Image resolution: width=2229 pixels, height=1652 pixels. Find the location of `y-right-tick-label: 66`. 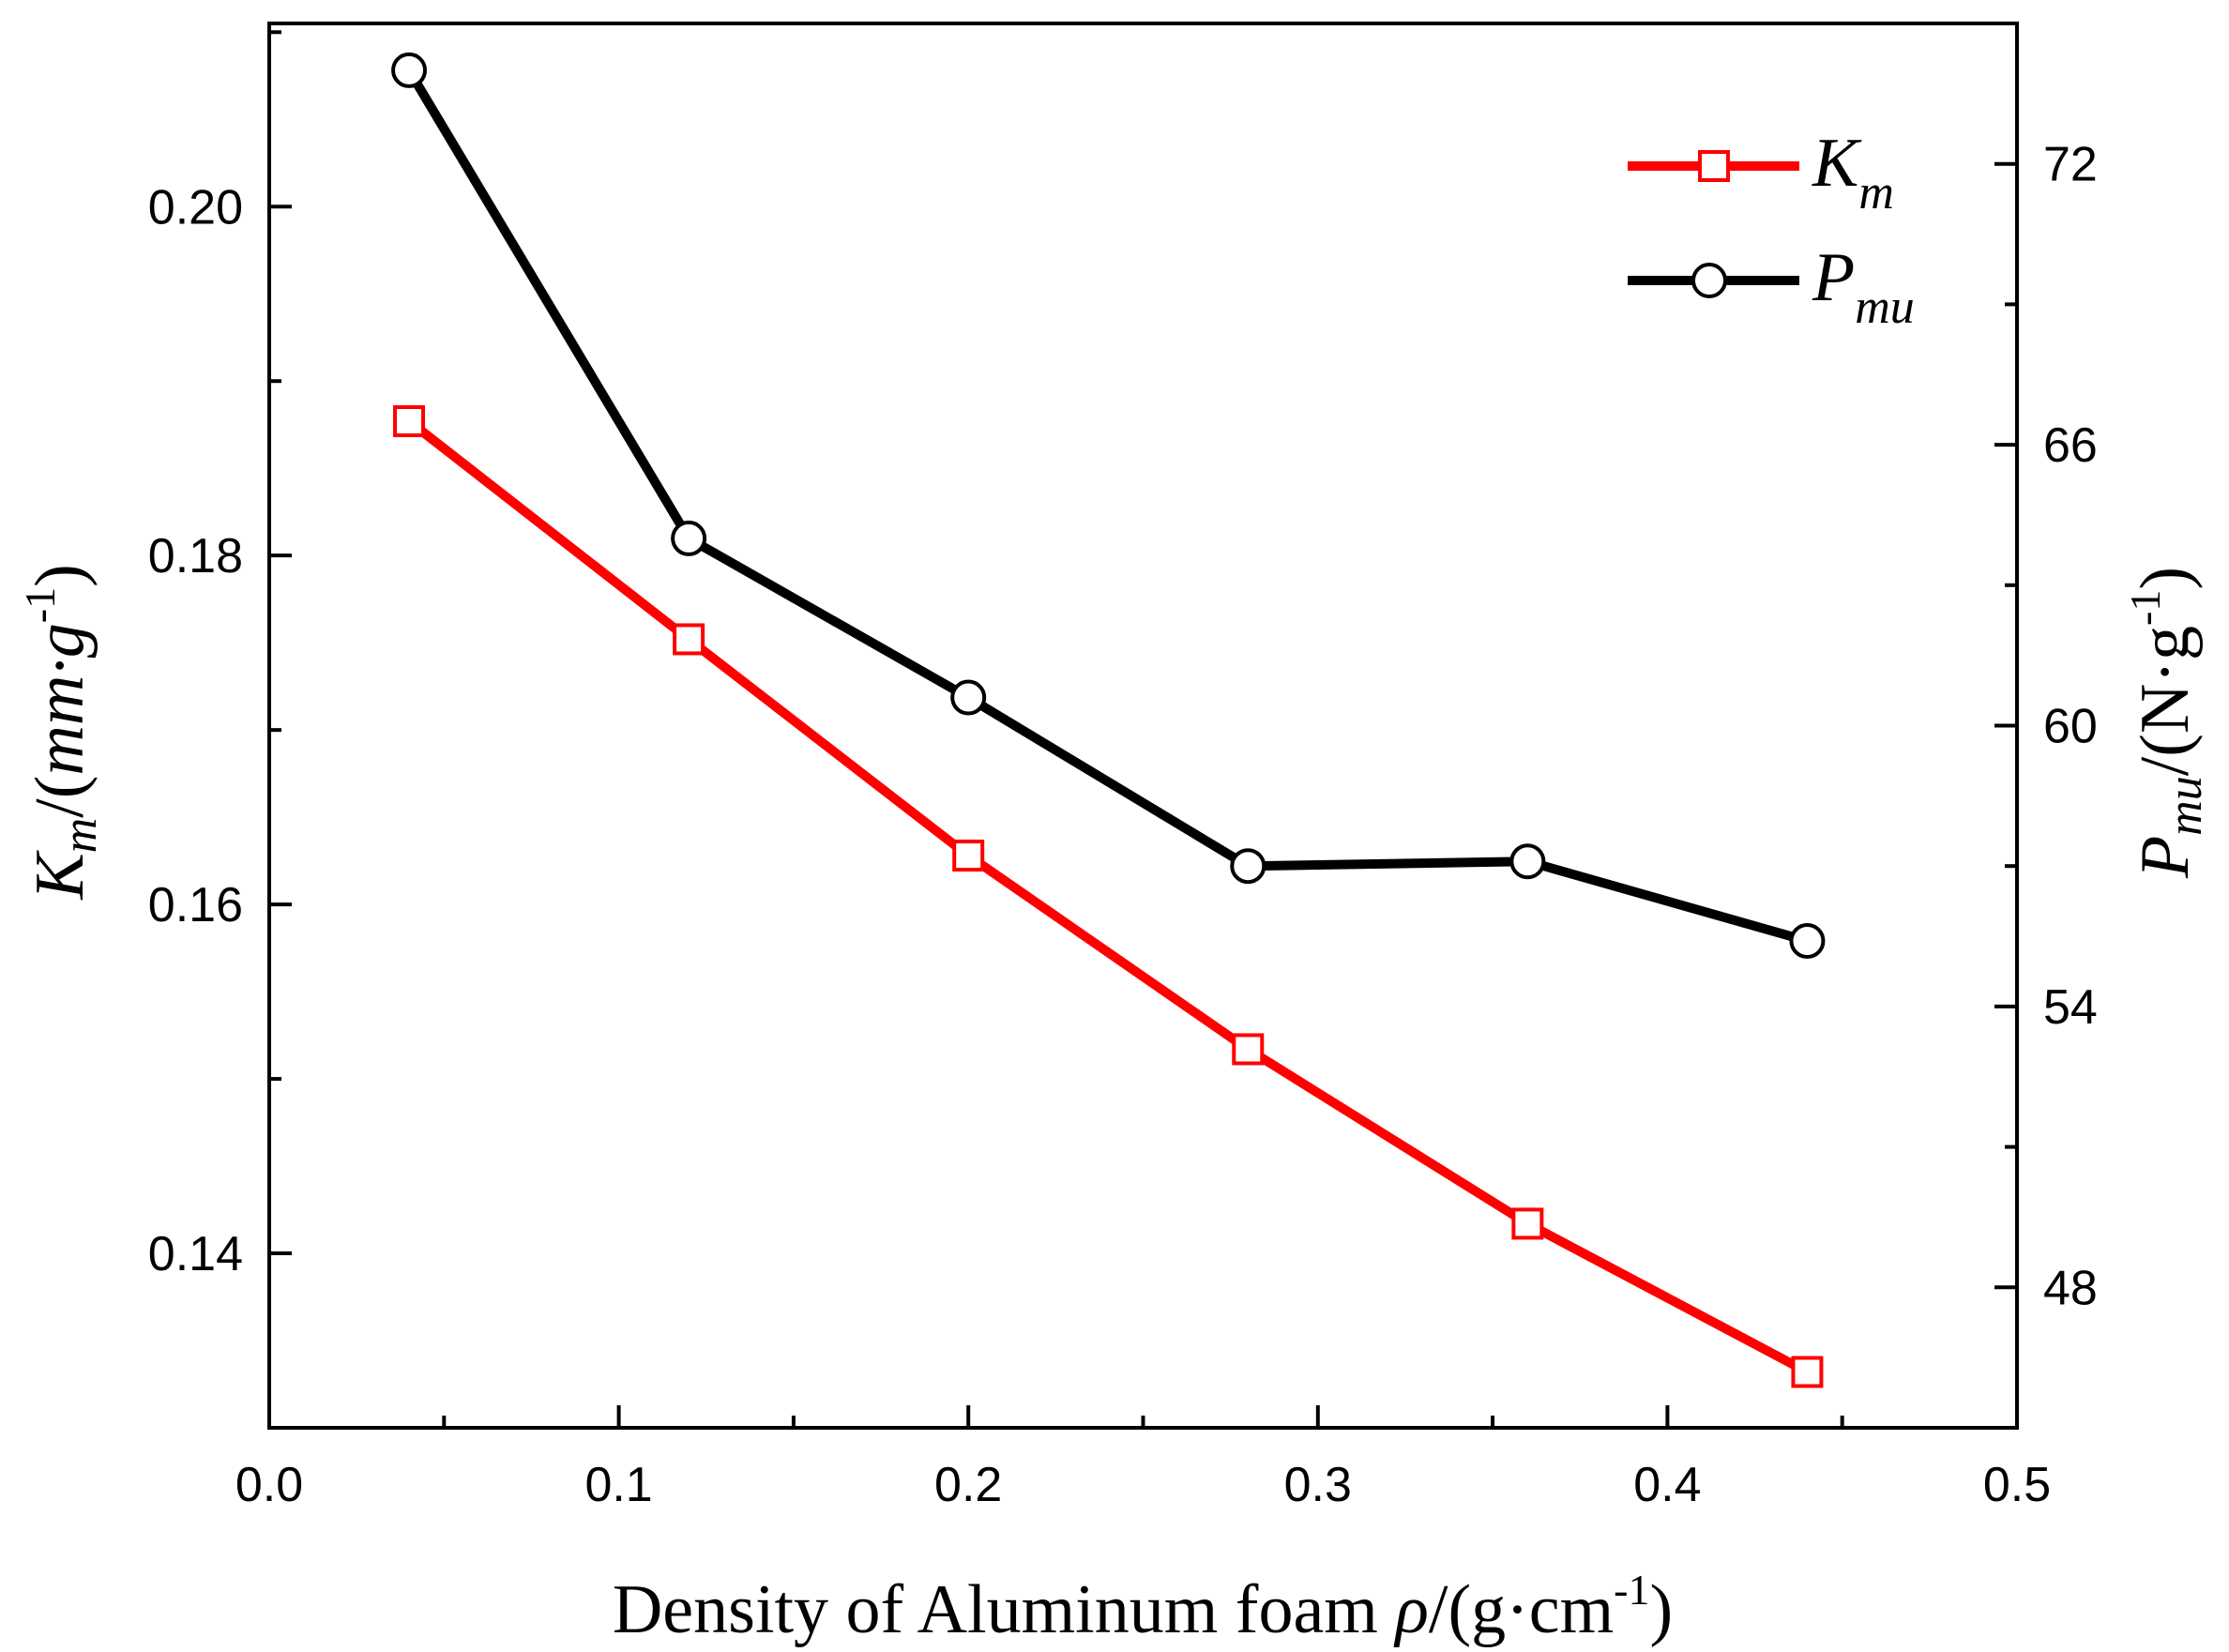

y-right-tick-label: 66 is located at coordinates (2071, 445).